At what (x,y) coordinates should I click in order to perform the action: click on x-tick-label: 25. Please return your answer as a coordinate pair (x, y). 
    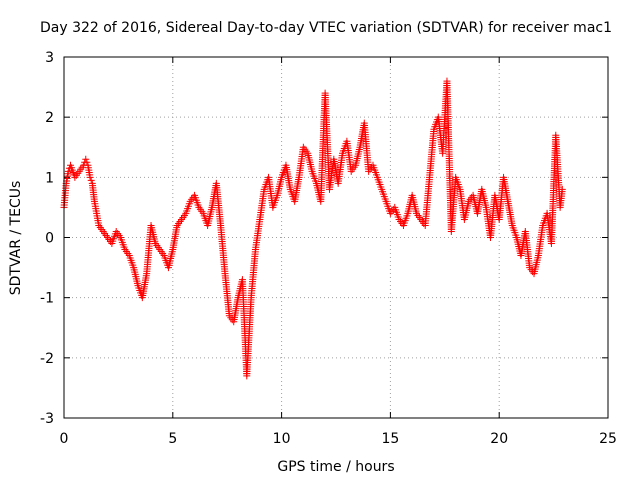
    Looking at the image, I should click on (608, 439).